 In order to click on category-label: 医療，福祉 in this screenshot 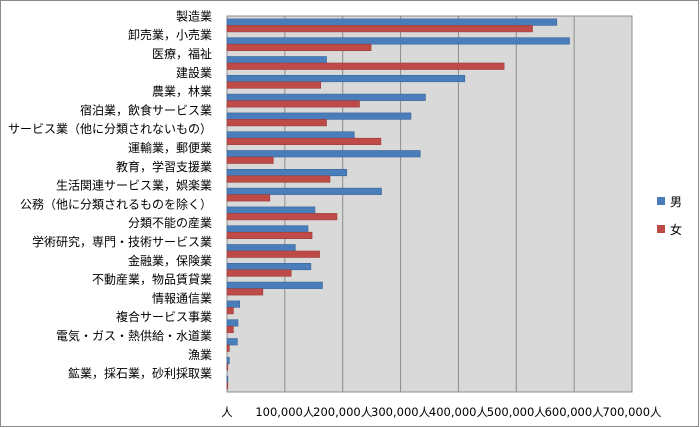, I will do `click(182, 53)`.